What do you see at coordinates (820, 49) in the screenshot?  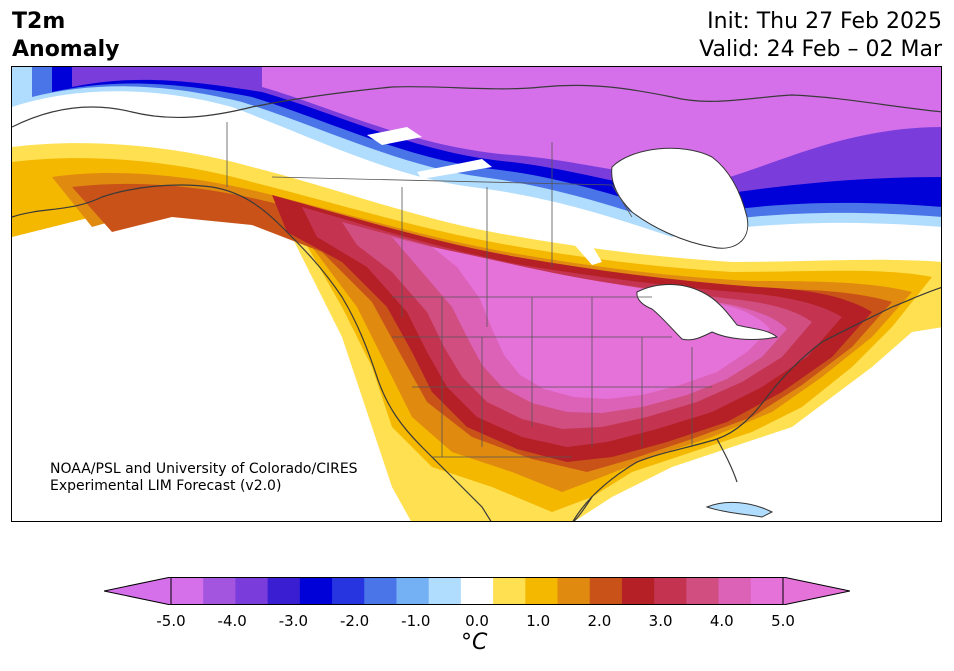 I see `valid-range: Valid: 24 Feb – 02 Mar` at bounding box center [820, 49].